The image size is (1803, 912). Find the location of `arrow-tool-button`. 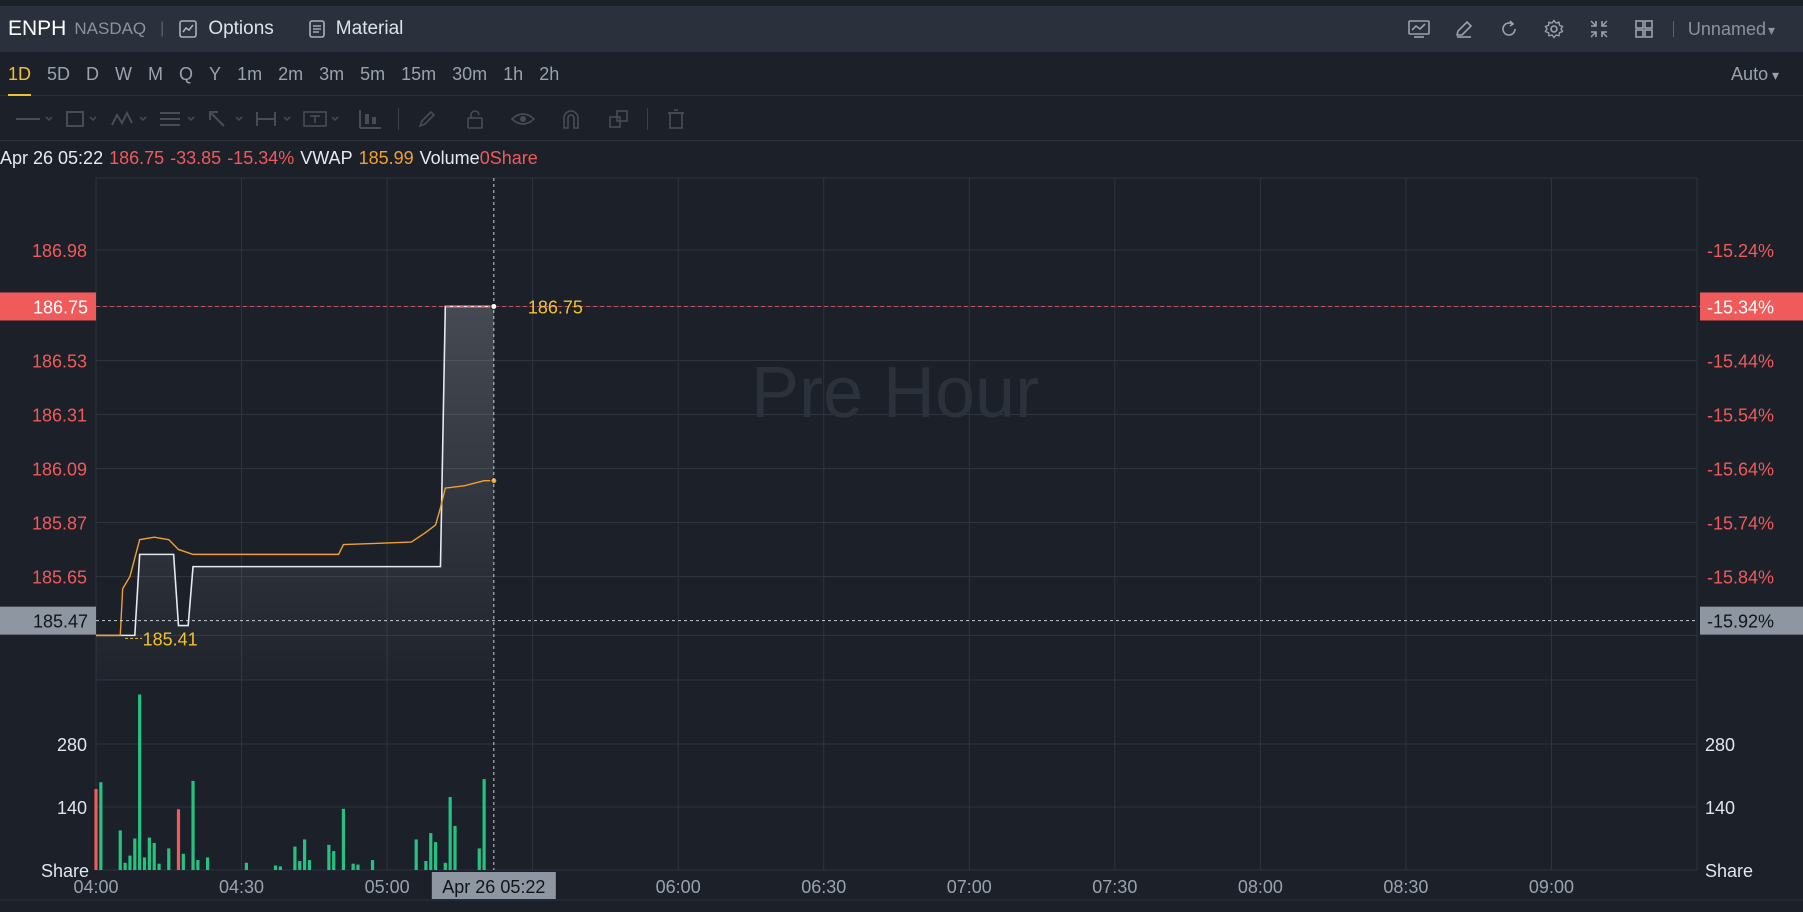

arrow-tool-button is located at coordinates (226, 119).